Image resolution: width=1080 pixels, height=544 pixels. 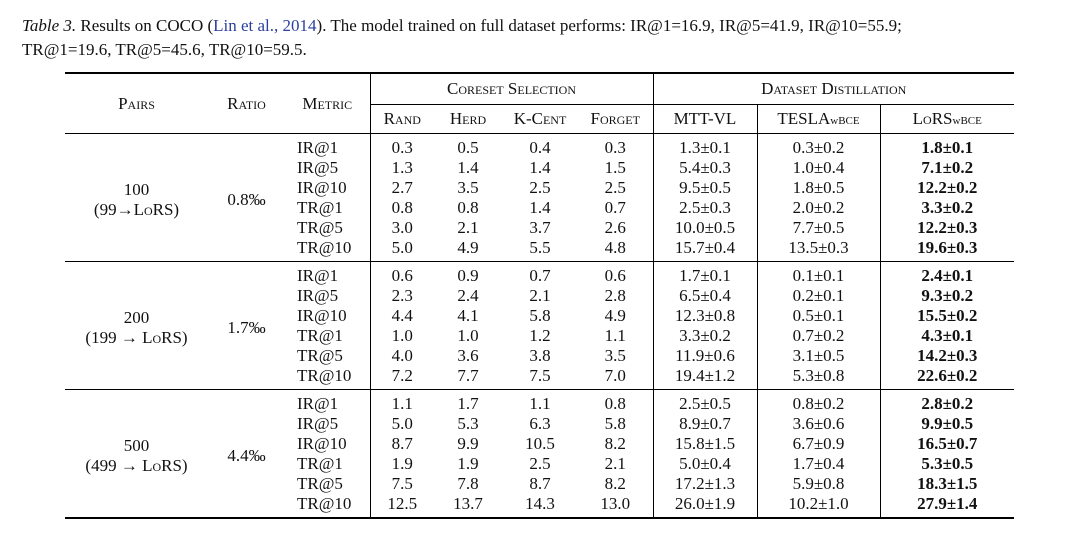 I want to click on table-row: IR@5 1.3 1.4 1.4 1.5 5.4±0.3 1.0±0.4 7.1±0.2, so click(x=539, y=168).